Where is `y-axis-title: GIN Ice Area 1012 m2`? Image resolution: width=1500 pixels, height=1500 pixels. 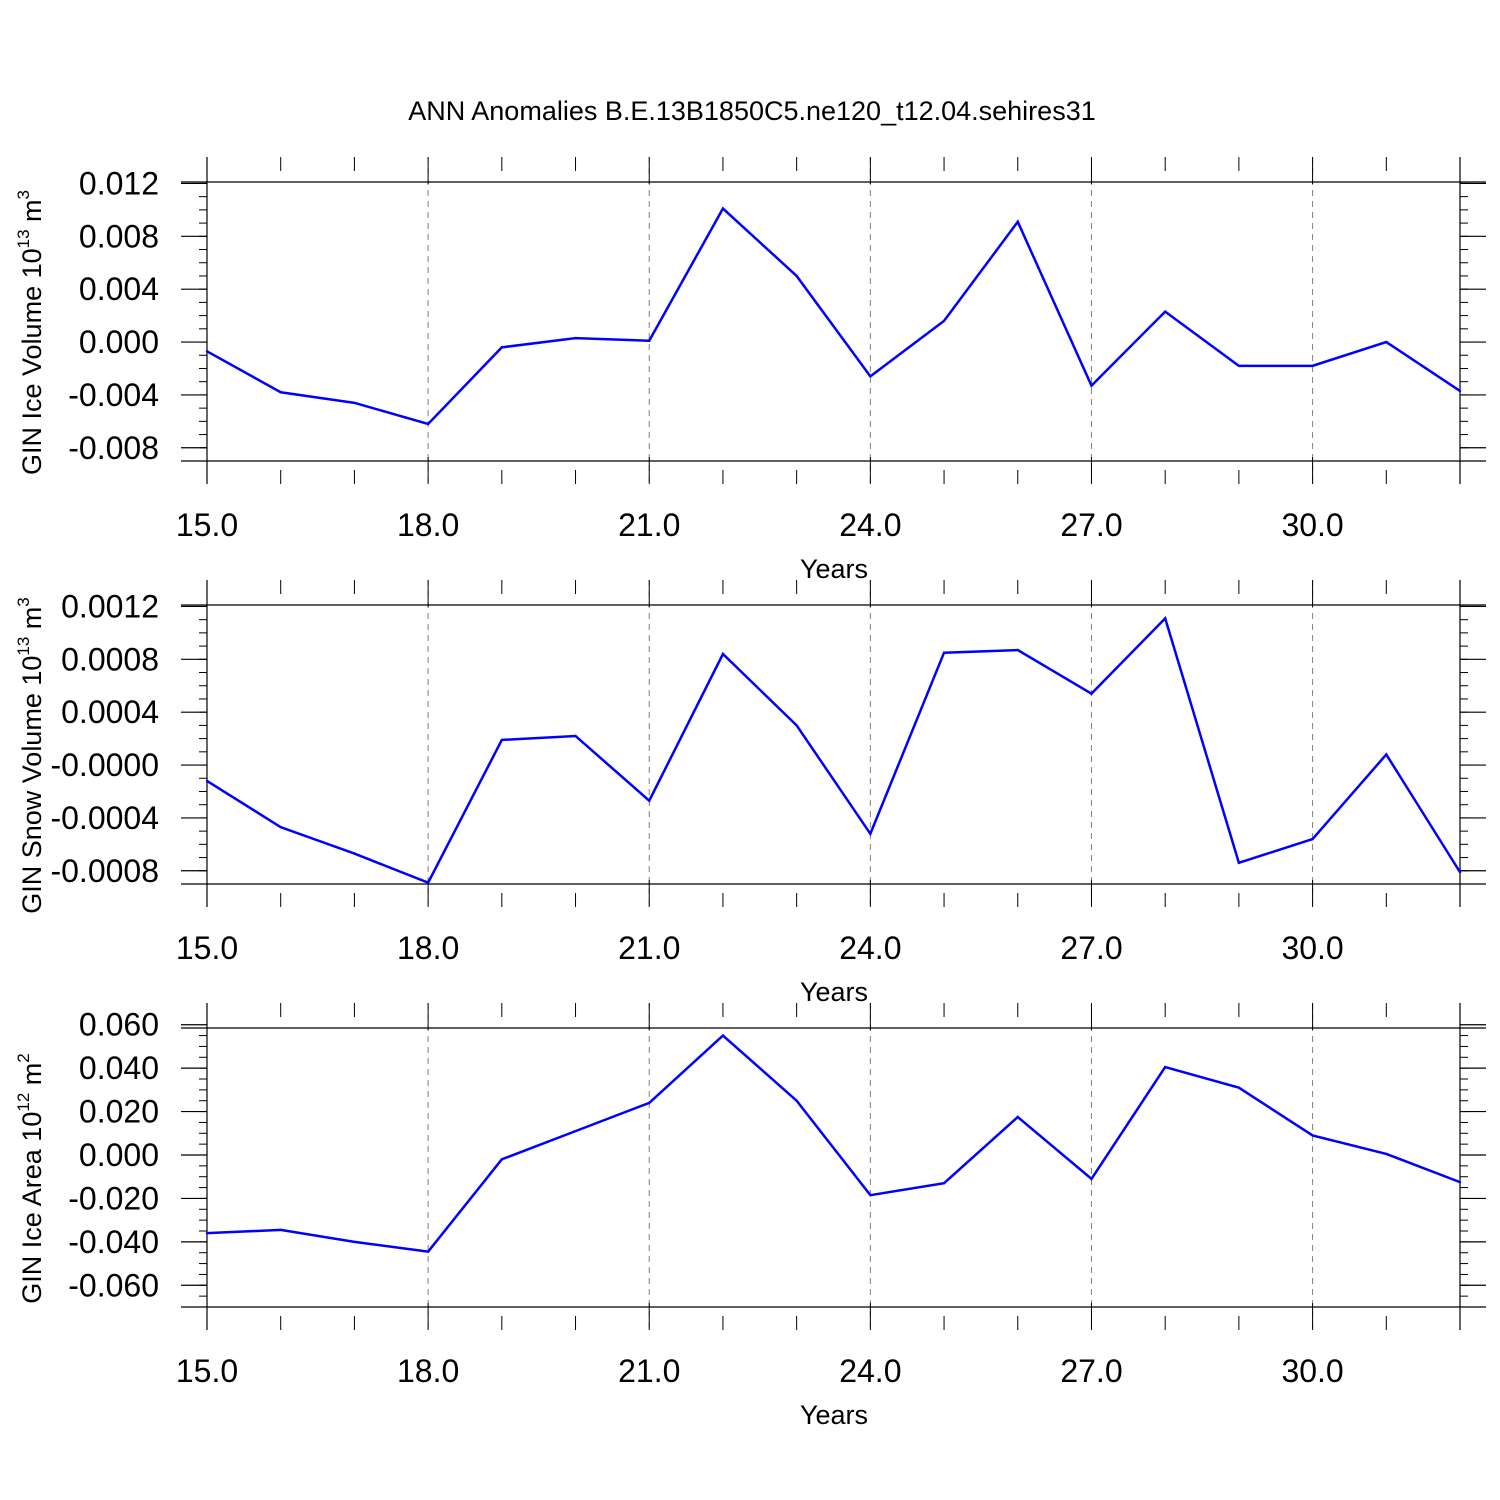 y-axis-title: GIN Ice Area 1012 m2 is located at coordinates (30, 1178).